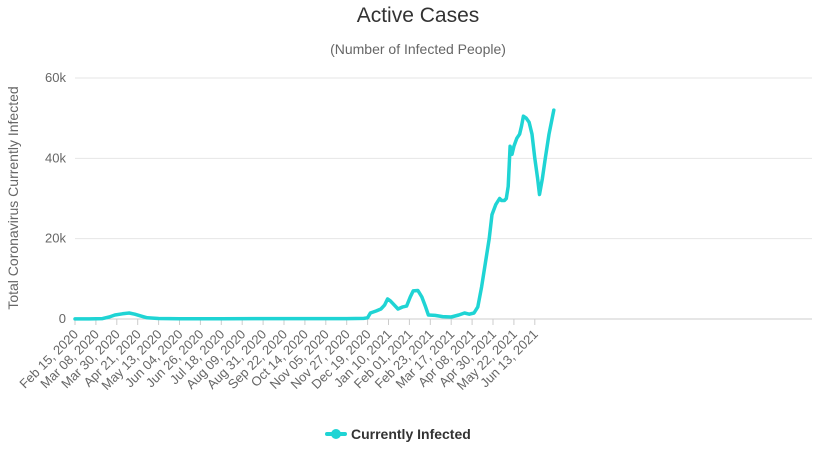  What do you see at coordinates (13, 197) in the screenshot?
I see `y-axis-title: Total Coronavirus Currently Infected` at bounding box center [13, 197].